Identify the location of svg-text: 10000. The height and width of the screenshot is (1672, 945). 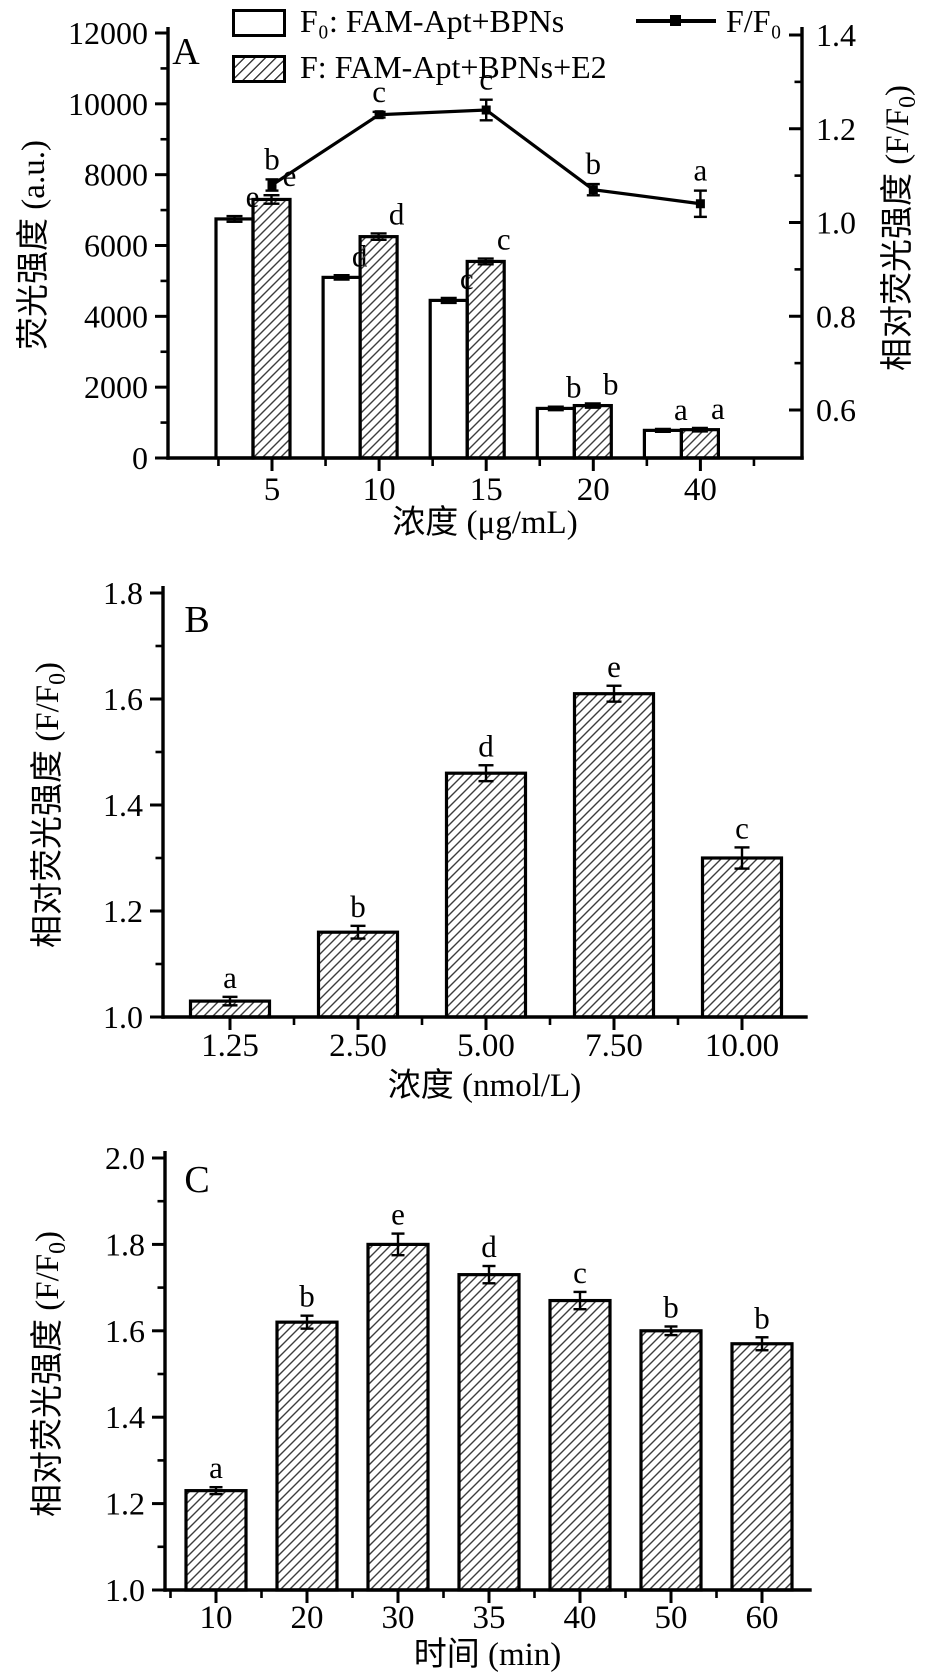
(108, 104).